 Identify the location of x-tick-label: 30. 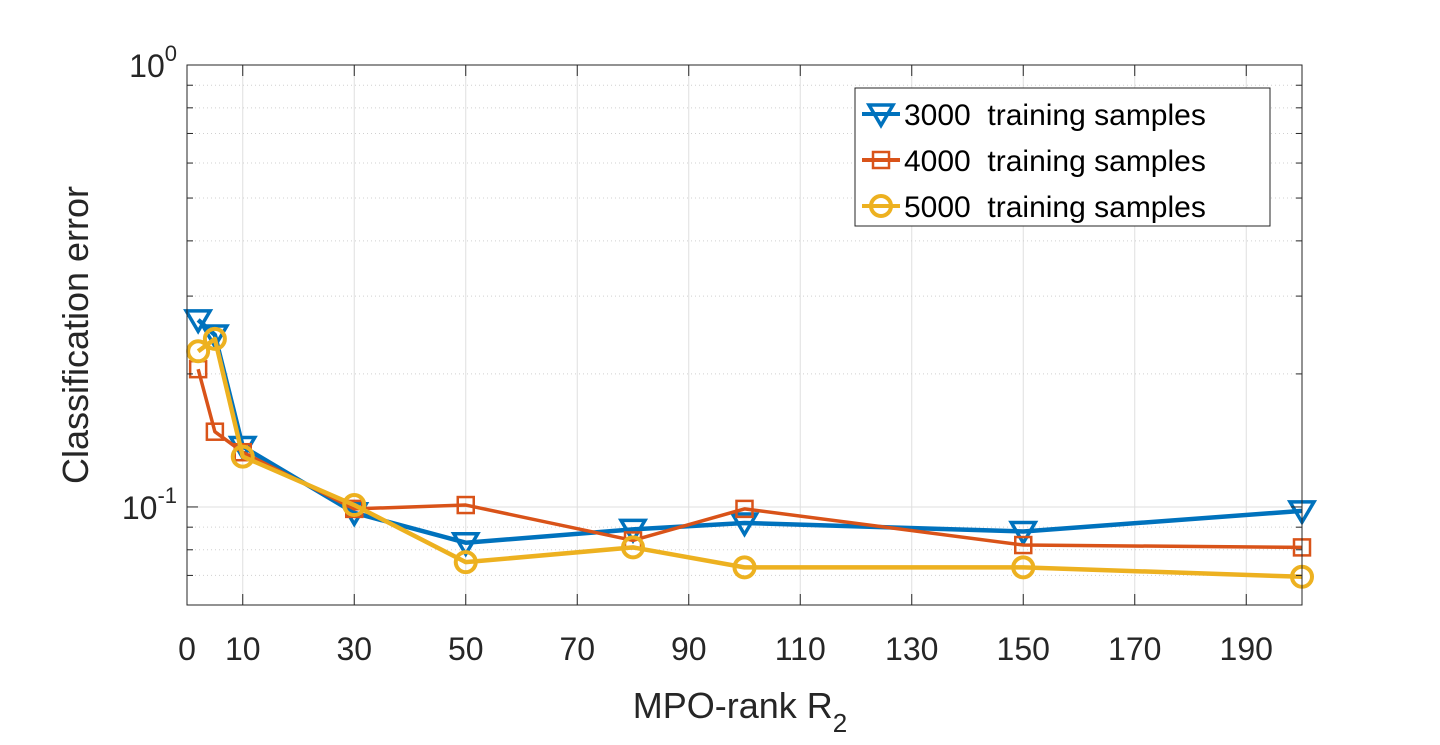
(354, 649).